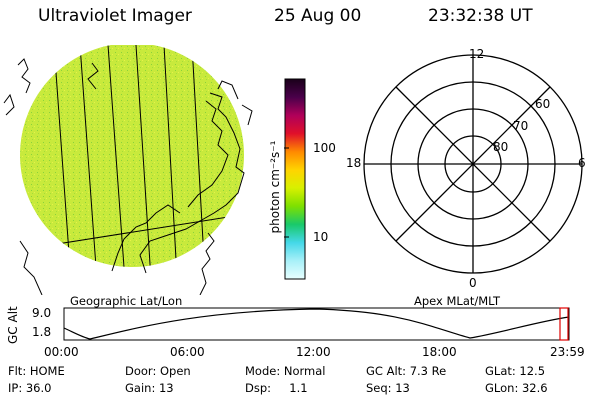 This screenshot has width=600, height=400. Describe the element at coordinates (324, 148) in the screenshot. I see `colorbar-tick-100: 100` at that location.